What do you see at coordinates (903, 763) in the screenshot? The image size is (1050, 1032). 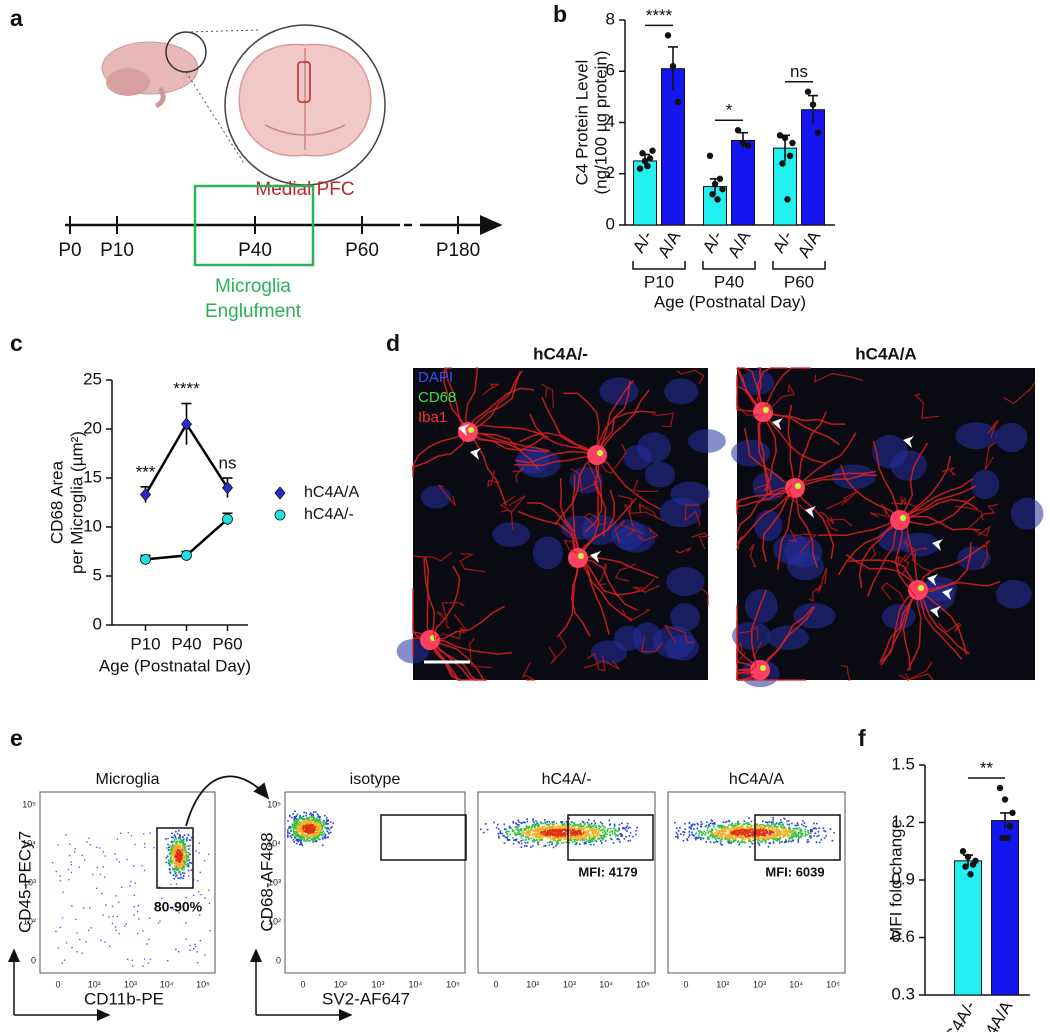 I see `y-tick-label: 1.5` at bounding box center [903, 763].